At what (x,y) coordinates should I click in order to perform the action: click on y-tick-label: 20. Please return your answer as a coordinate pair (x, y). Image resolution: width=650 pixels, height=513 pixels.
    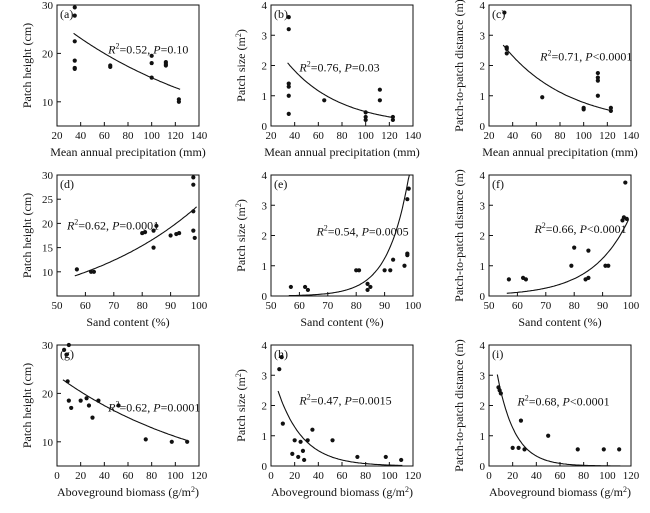
    Looking at the image, I should click on (48, 224).